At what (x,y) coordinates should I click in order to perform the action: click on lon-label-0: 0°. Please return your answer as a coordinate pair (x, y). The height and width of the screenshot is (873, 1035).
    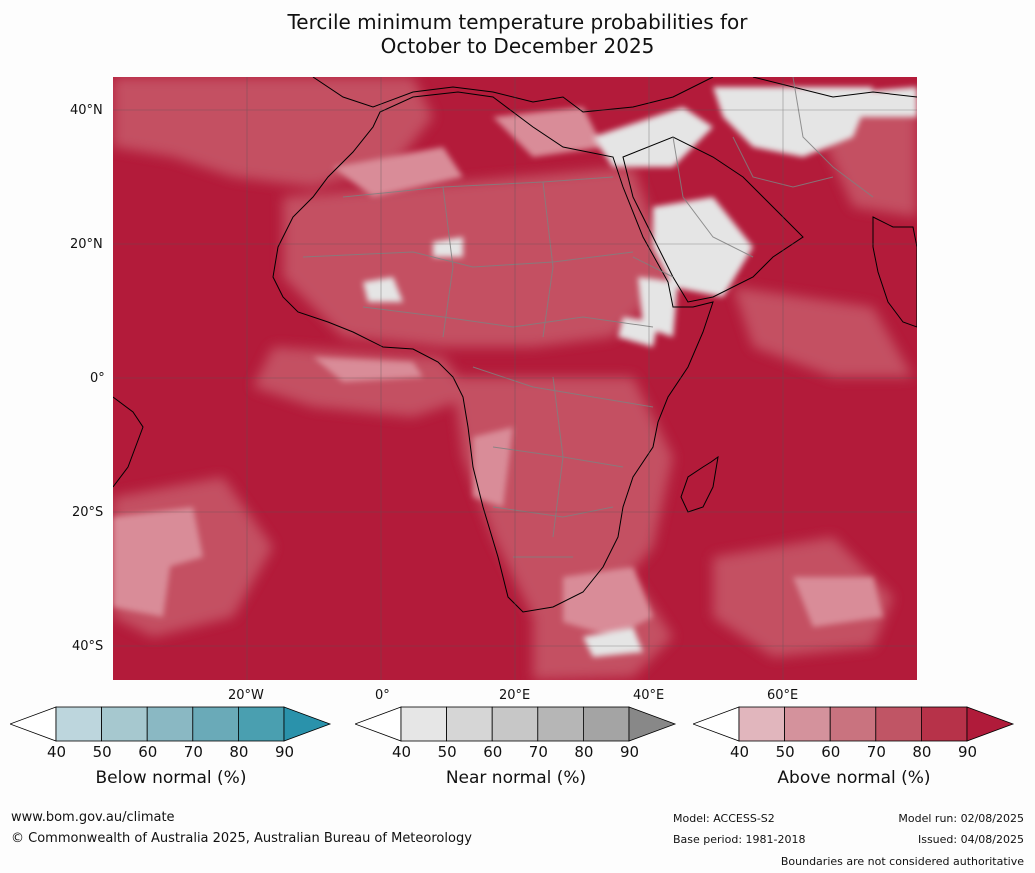
    Looking at the image, I should click on (382, 695).